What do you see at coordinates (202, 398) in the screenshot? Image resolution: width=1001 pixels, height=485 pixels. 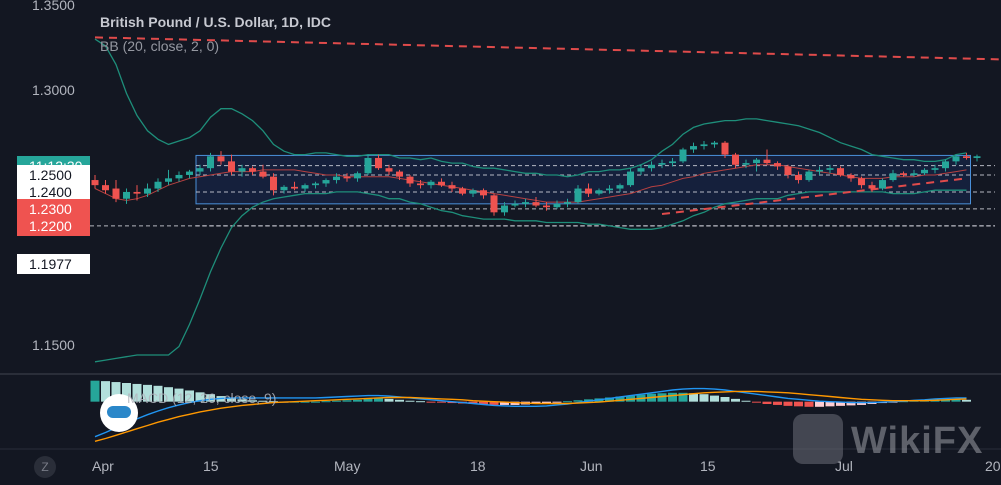 I see `macd-legend: MACD (12, 26, close, 9)` at bounding box center [202, 398].